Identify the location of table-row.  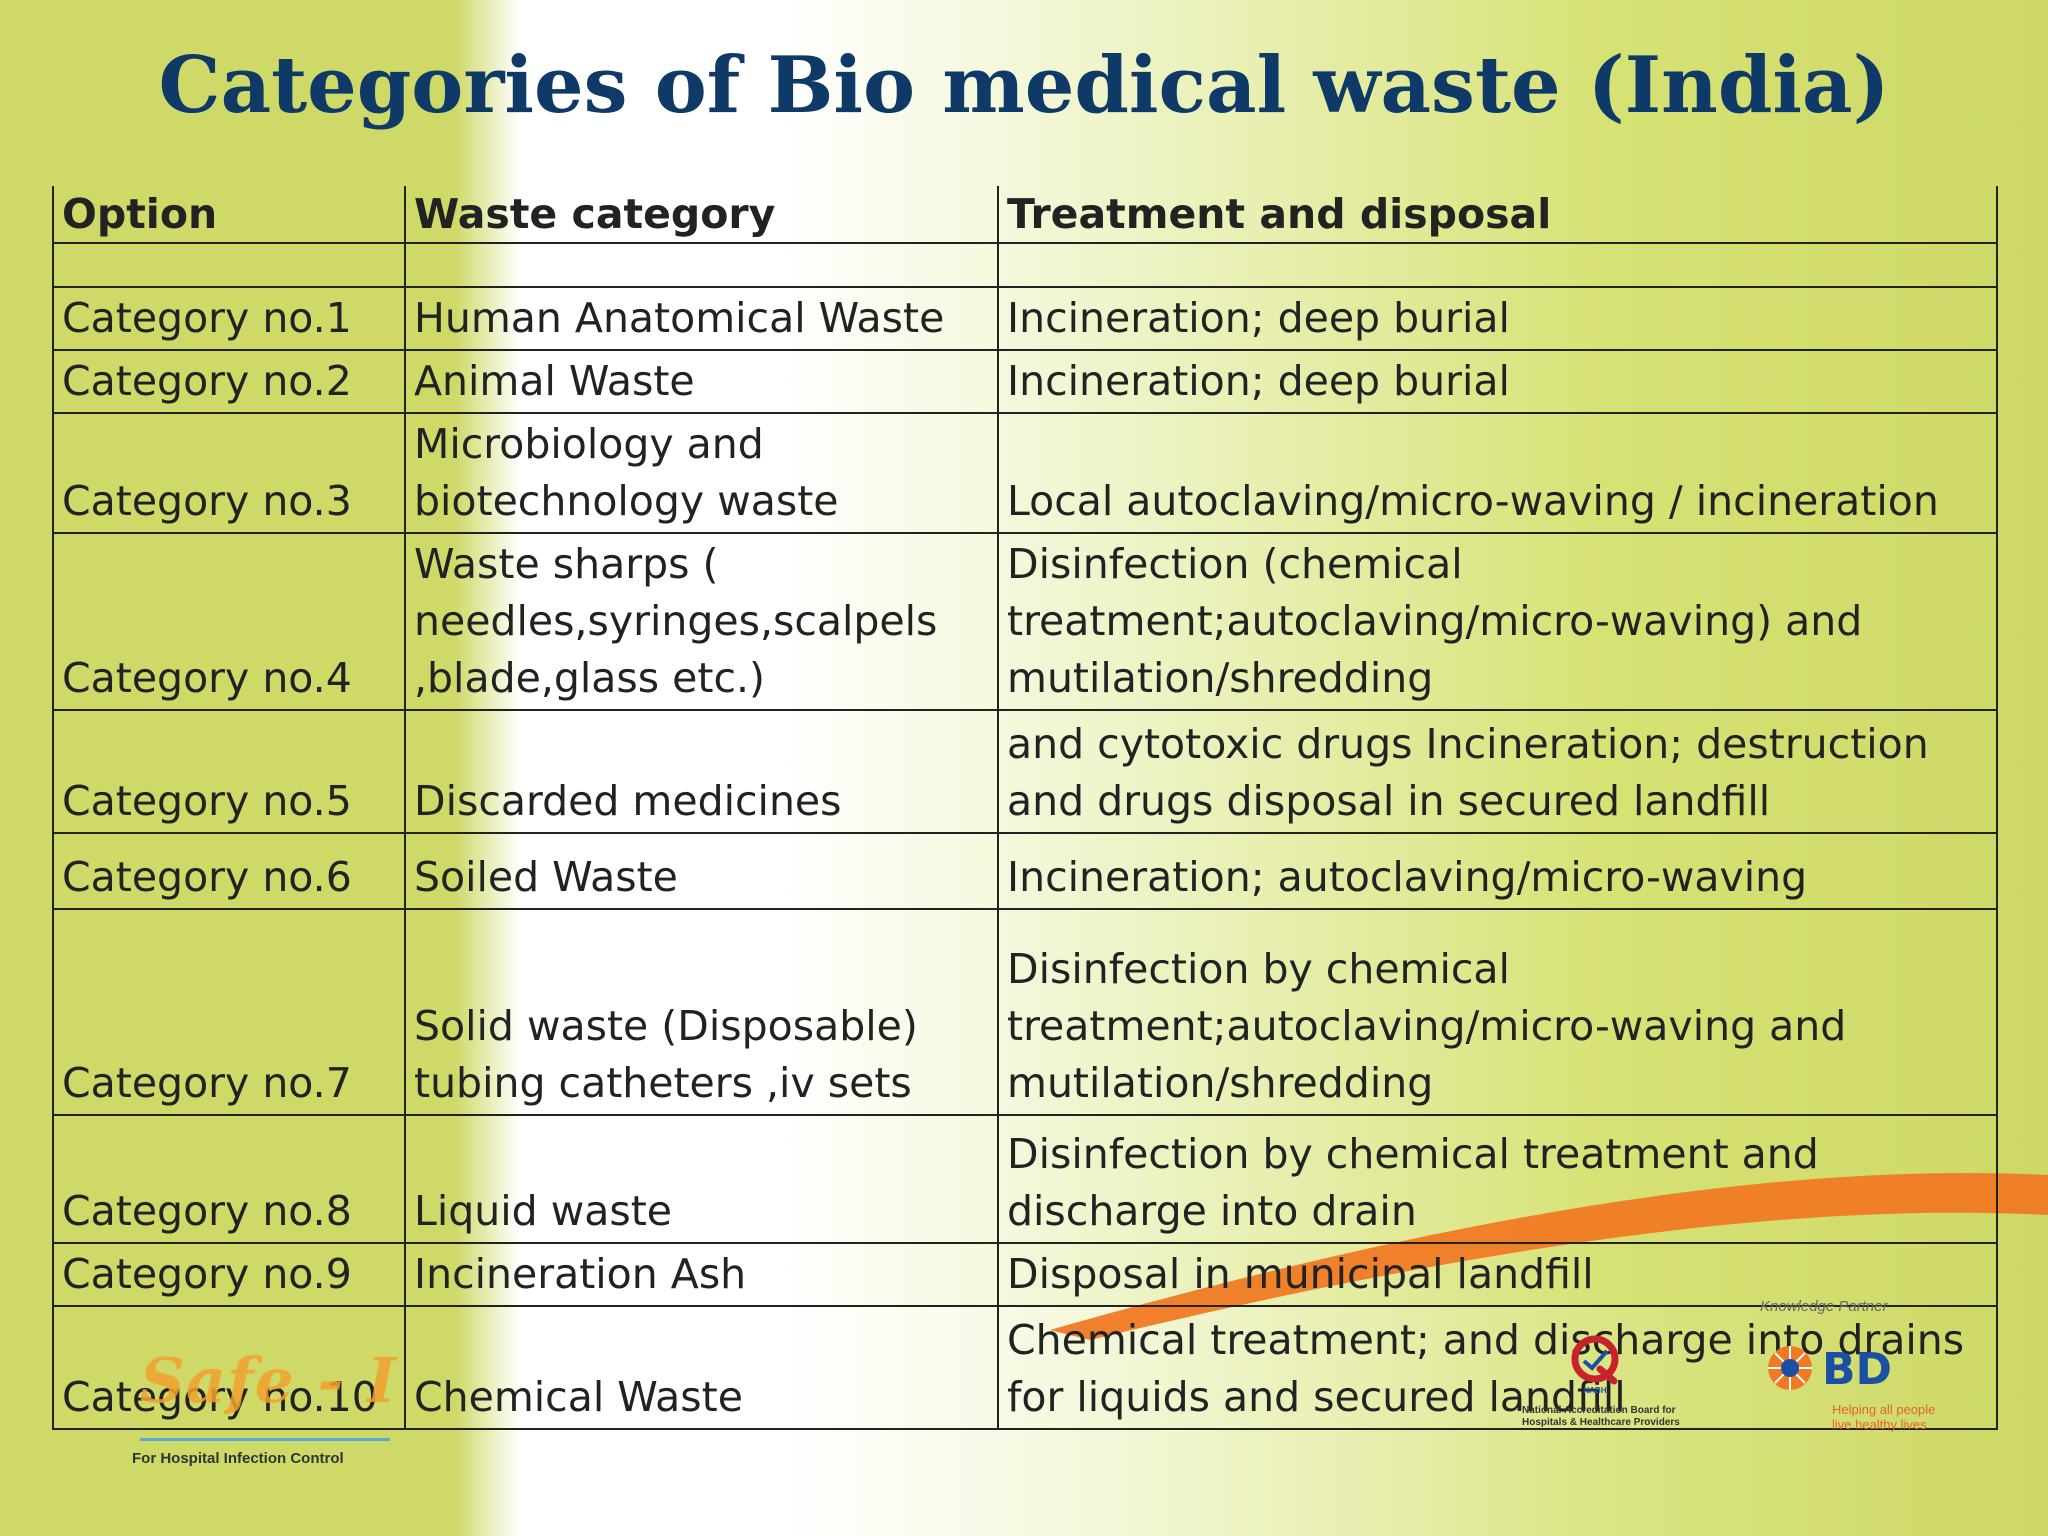
(1025, 265).